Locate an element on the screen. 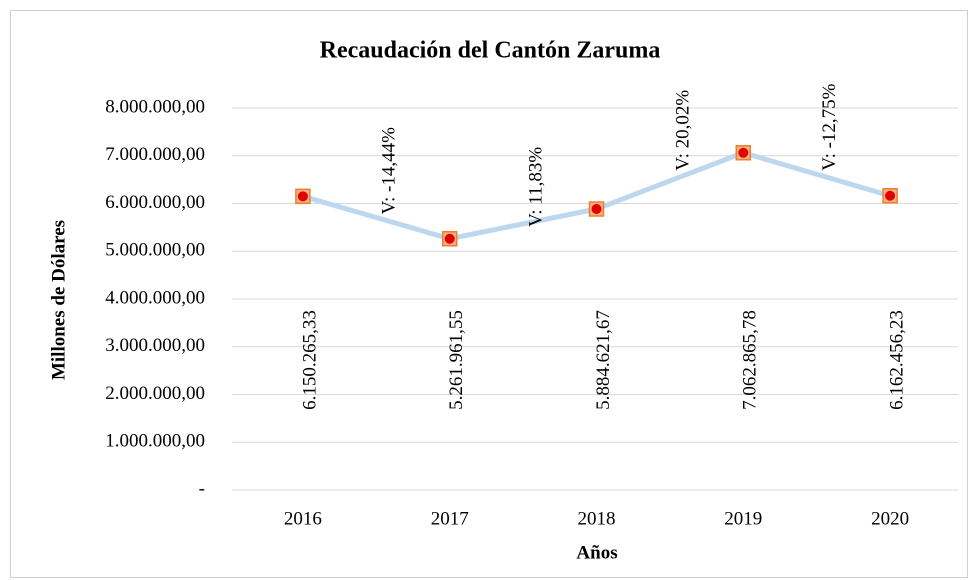  y-tick-label: - is located at coordinates (202, 488).